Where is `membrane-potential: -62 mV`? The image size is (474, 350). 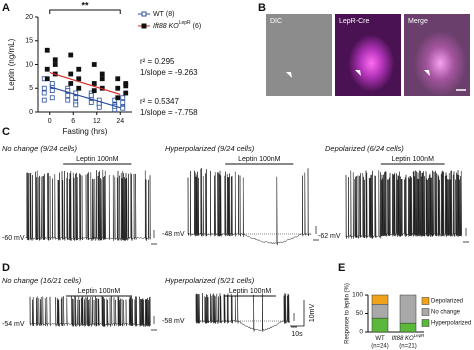 membrane-potential: -62 mV is located at coordinates (329, 236).